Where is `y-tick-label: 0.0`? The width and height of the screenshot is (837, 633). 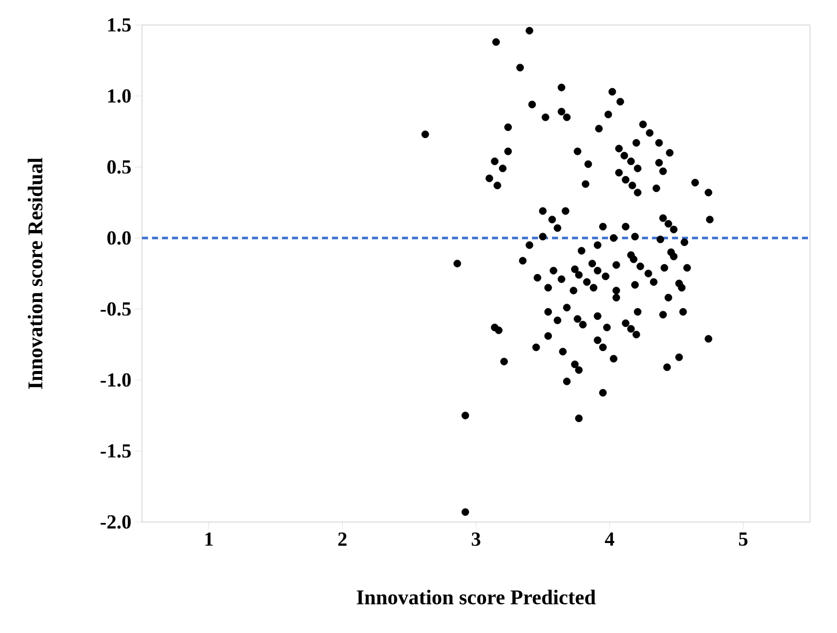 y-tick-label: 0.0 is located at coordinates (119, 238).